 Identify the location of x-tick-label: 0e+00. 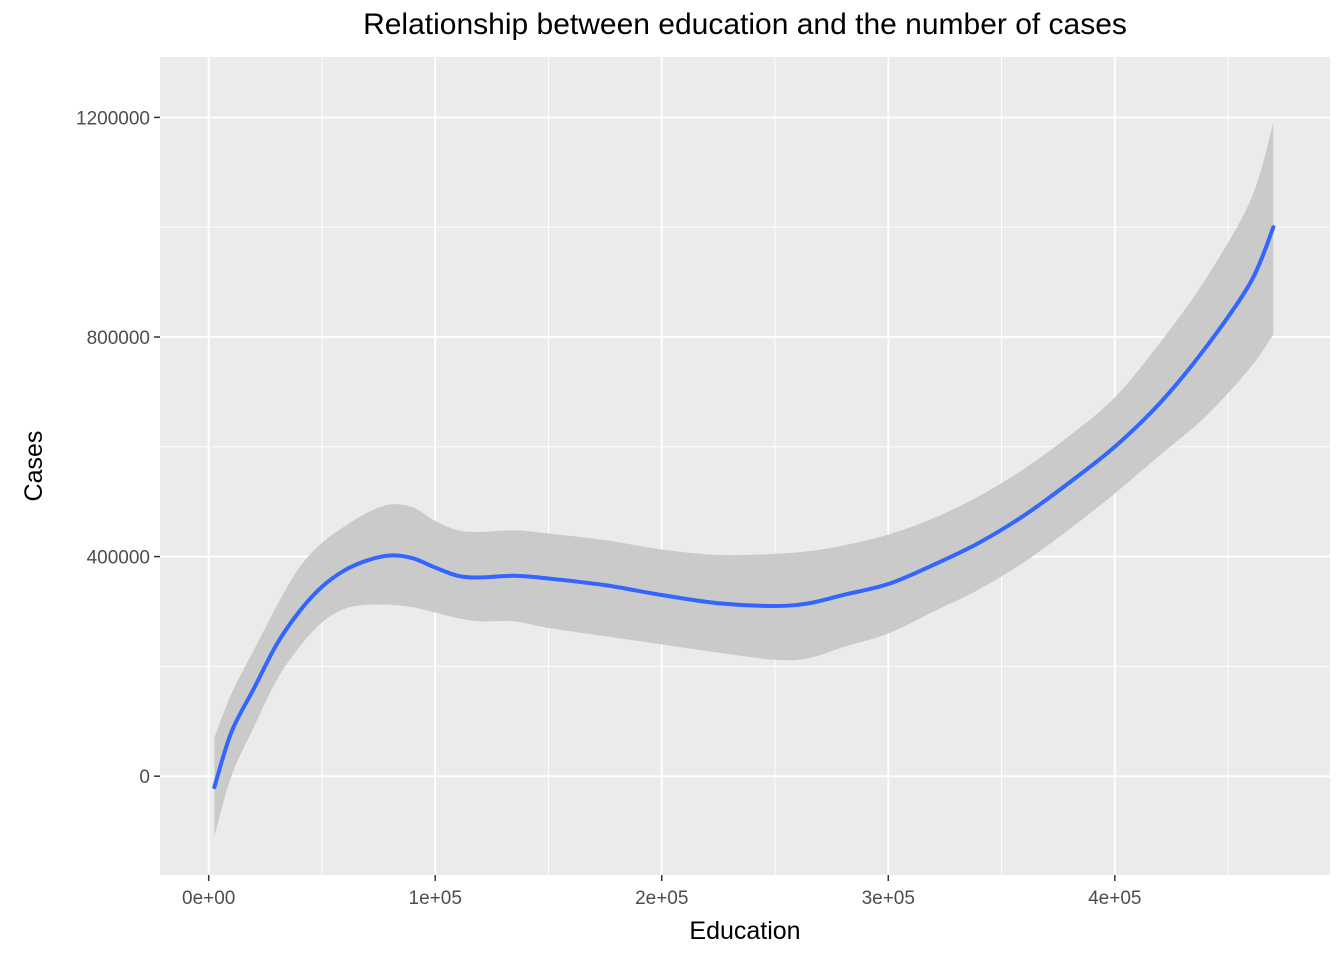
(208, 898).